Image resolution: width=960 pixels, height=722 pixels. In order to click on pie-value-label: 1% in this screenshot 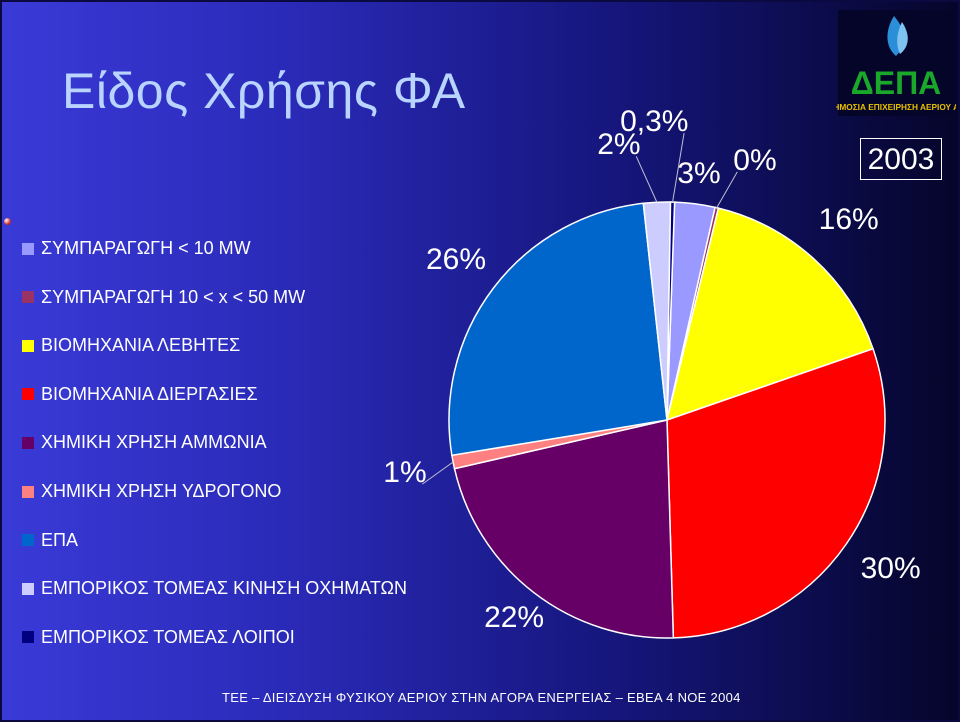, I will do `click(405, 473)`.